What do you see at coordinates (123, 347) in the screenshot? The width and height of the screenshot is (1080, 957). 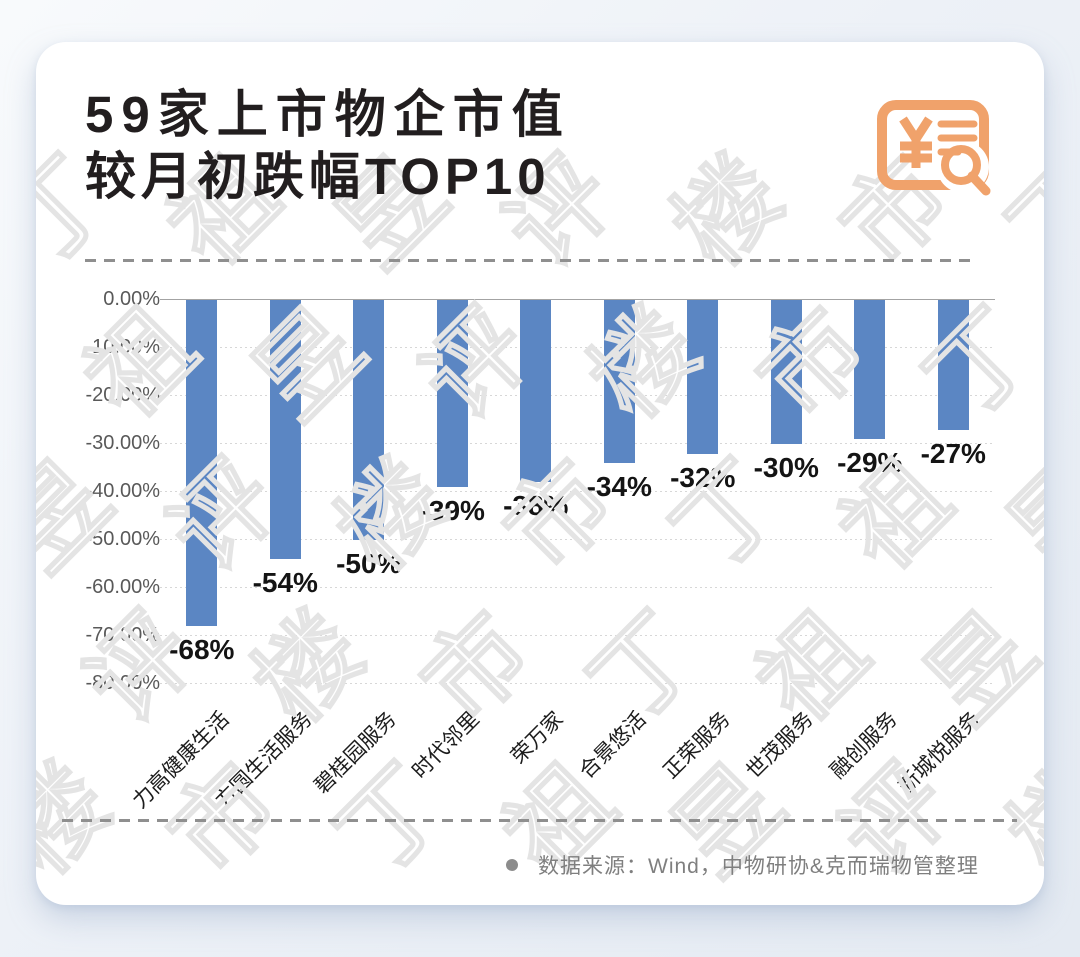 I see `y-axis-tick-label: -10.00%` at bounding box center [123, 347].